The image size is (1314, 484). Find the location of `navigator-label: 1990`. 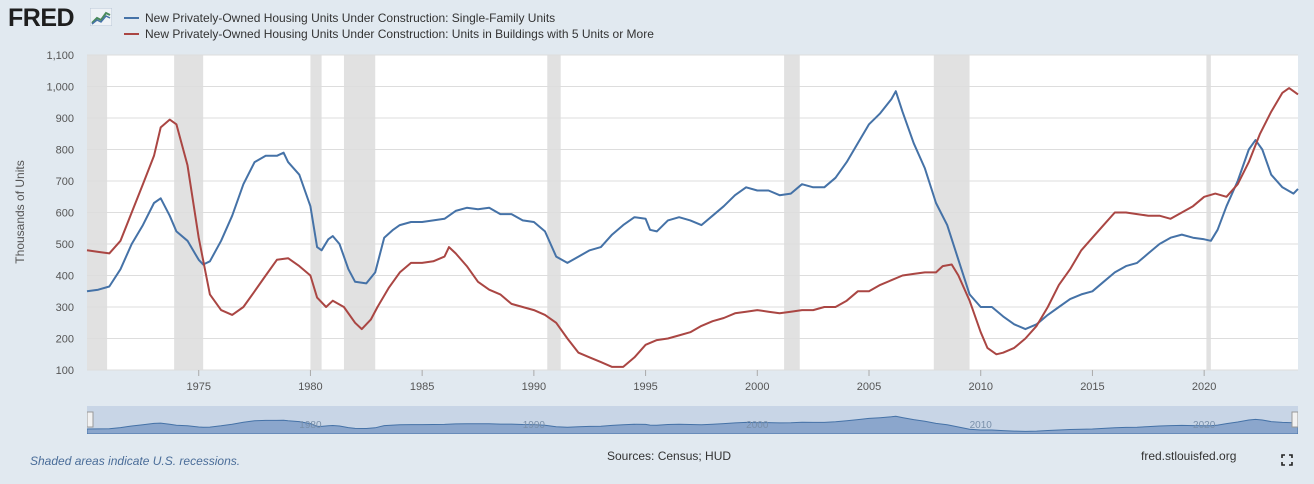

navigator-label: 1990 is located at coordinates (534, 425).